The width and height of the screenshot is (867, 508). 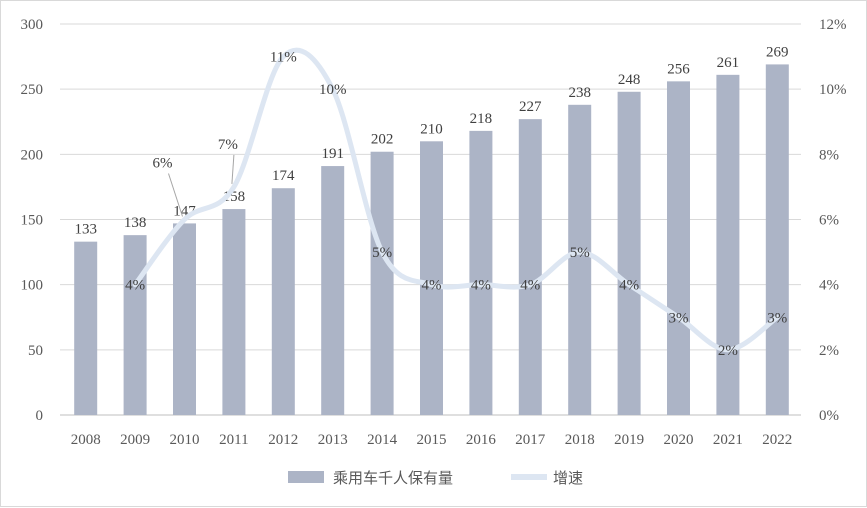 I want to click on growth-value-label: 2%, so click(x=728, y=351).